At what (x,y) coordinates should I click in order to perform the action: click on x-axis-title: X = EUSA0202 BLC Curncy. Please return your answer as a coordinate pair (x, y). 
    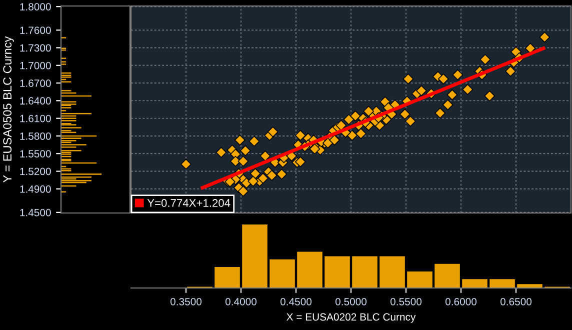
    Looking at the image, I should click on (351, 318).